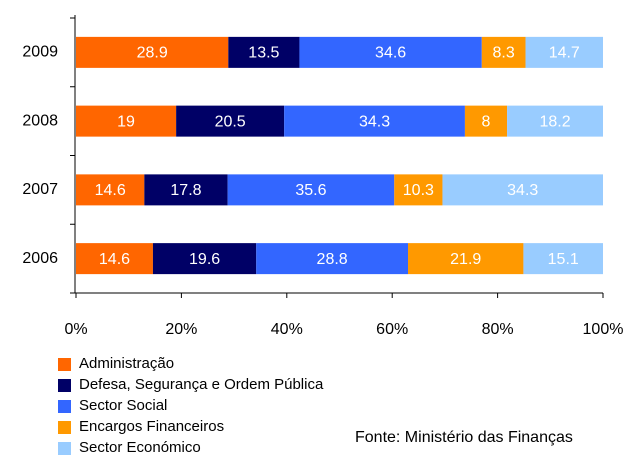  I want to click on value-label: 21.9, so click(465, 259).